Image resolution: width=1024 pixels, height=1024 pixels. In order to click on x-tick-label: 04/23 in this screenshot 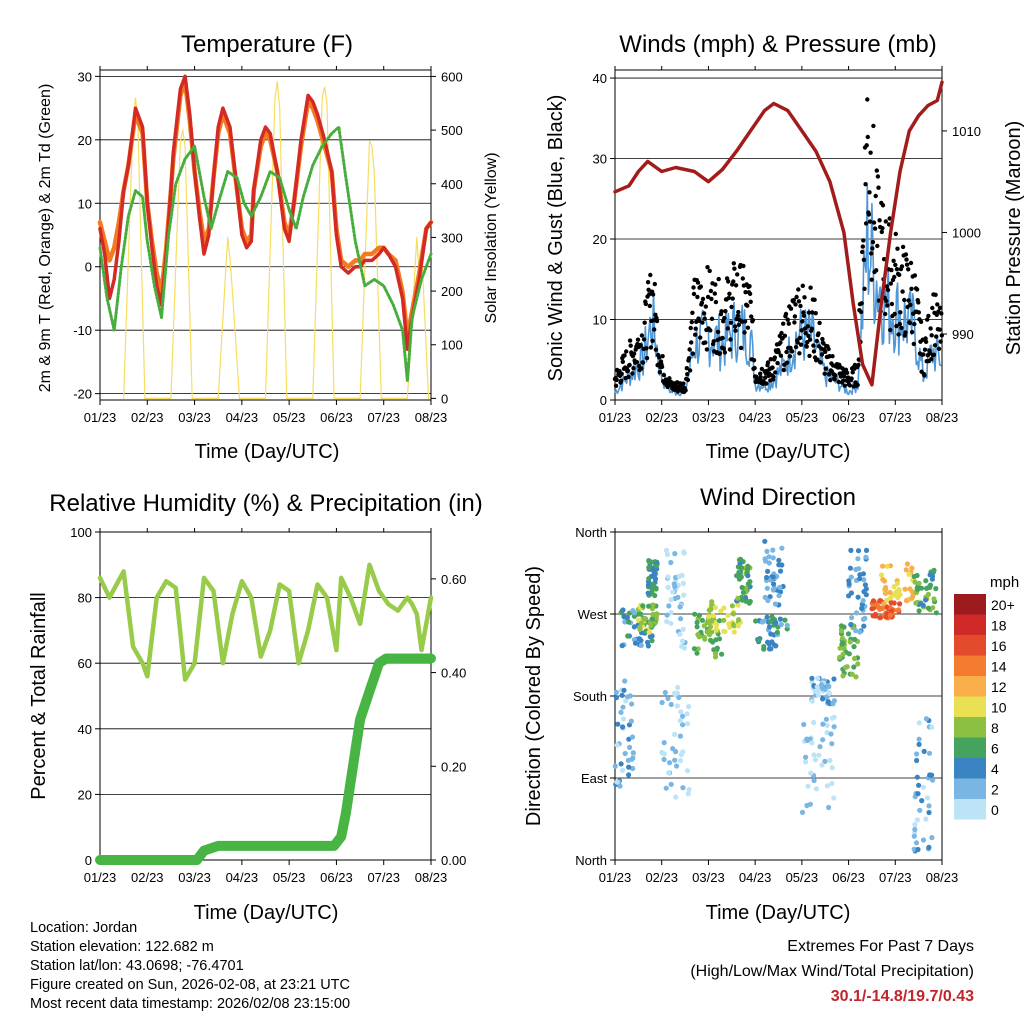, I will do `click(242, 877)`.